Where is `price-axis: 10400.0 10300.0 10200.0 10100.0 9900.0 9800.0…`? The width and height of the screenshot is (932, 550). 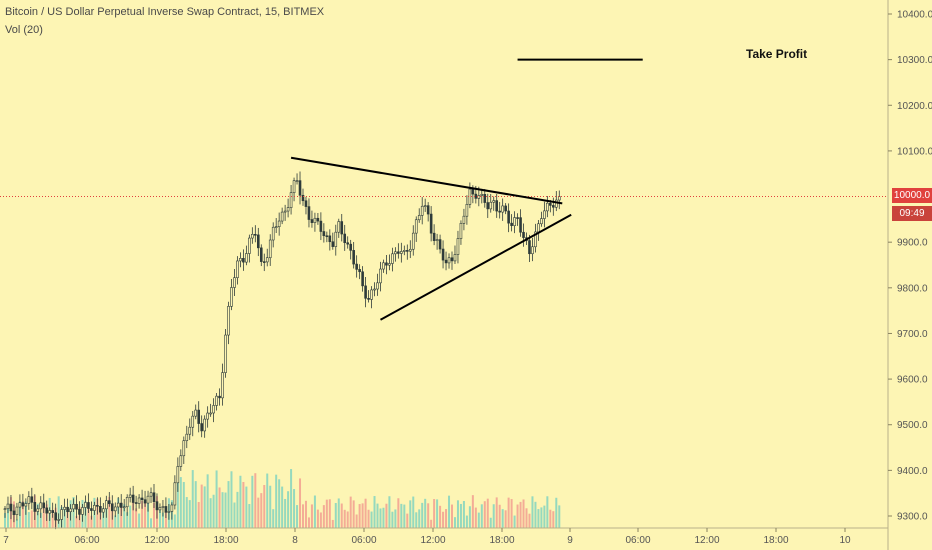 price-axis: 10400.0 10300.0 10200.0 10100.0 9900.0 9800.0… is located at coordinates (909, 275).